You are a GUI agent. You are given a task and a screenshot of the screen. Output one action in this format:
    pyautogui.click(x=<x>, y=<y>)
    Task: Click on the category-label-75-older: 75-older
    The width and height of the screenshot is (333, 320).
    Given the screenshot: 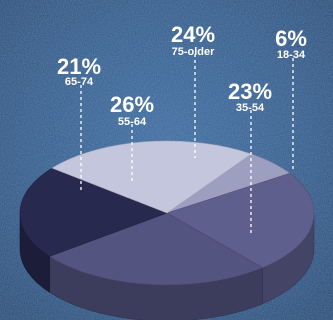 What is the action you would take?
    pyautogui.click(x=194, y=52)
    